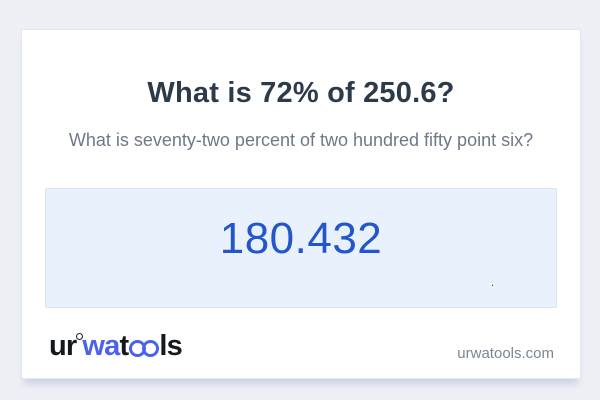 Image resolution: width=600 pixels, height=400 pixels. I want to click on degree-ring-icon, so click(80, 336).